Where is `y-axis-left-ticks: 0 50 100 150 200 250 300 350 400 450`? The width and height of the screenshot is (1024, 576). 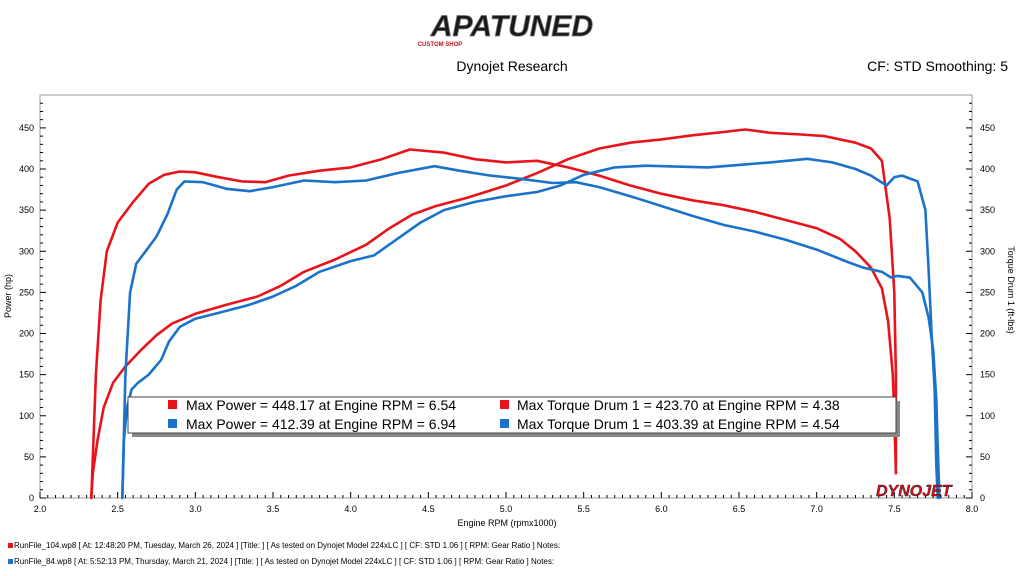
y-axis-left-ticks: 0 50 100 150 200 250 300 350 400 450 is located at coordinates (32, 302).